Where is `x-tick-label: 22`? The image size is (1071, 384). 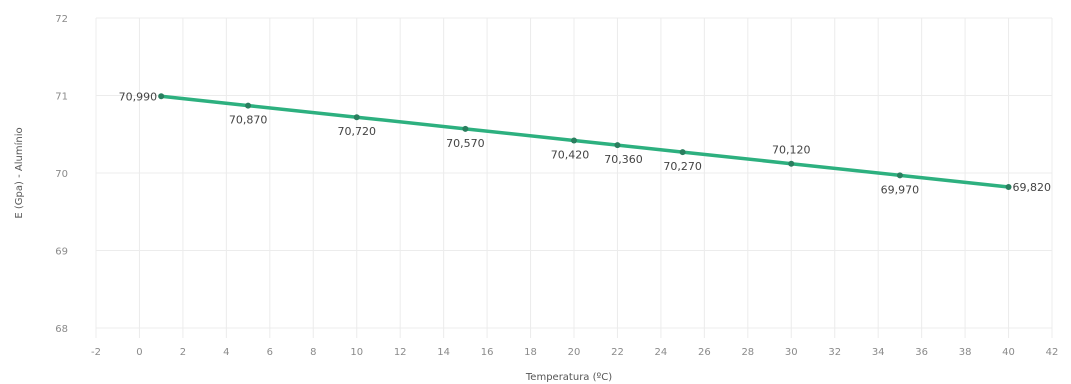
x-tick-label: 22 is located at coordinates (617, 352).